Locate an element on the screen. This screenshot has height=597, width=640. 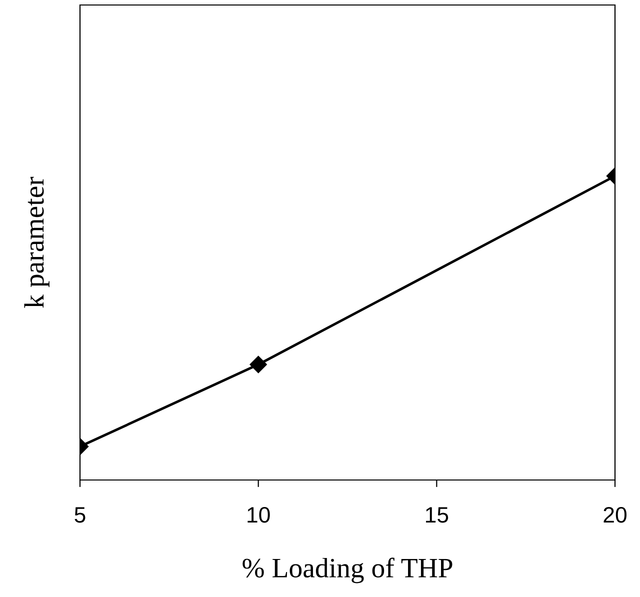
x-tick-label: 15 is located at coordinates (437, 515).